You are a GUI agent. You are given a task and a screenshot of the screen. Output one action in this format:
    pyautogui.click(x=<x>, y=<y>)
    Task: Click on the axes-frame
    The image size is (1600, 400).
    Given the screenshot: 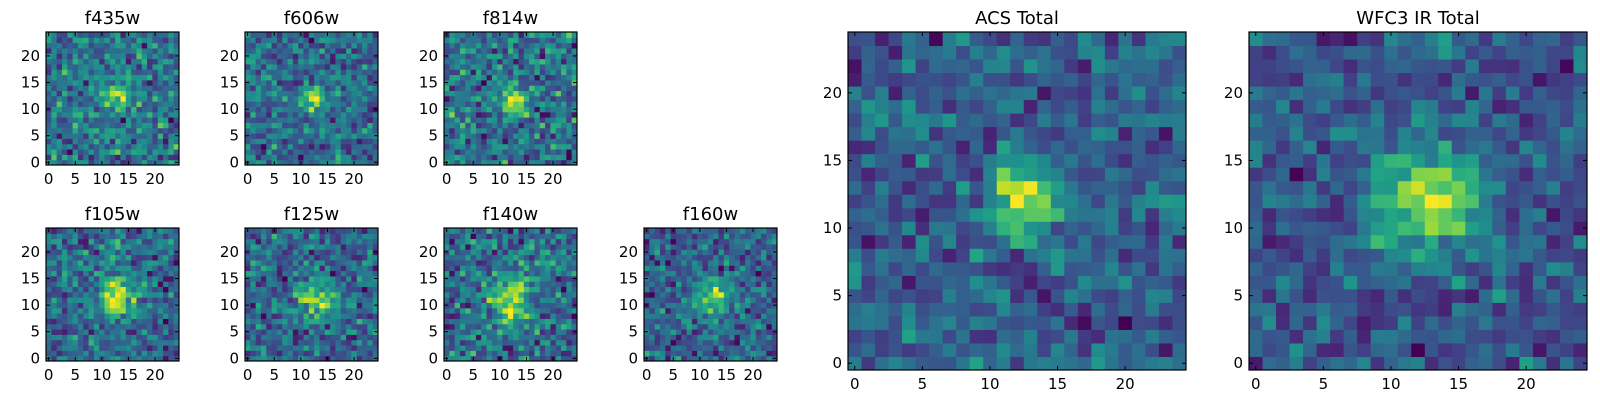 What is the action you would take?
    pyautogui.click(x=510, y=98)
    